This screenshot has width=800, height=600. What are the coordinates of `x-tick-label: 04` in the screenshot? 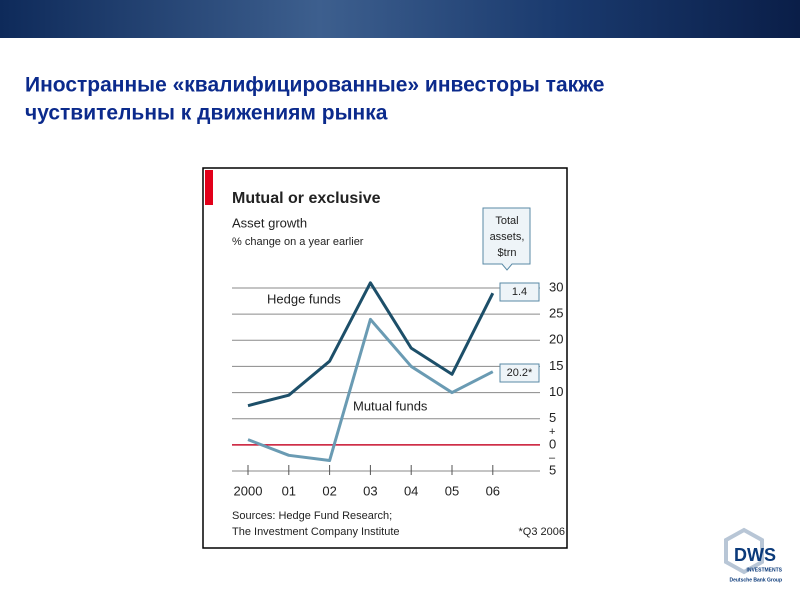 It's located at (411, 490).